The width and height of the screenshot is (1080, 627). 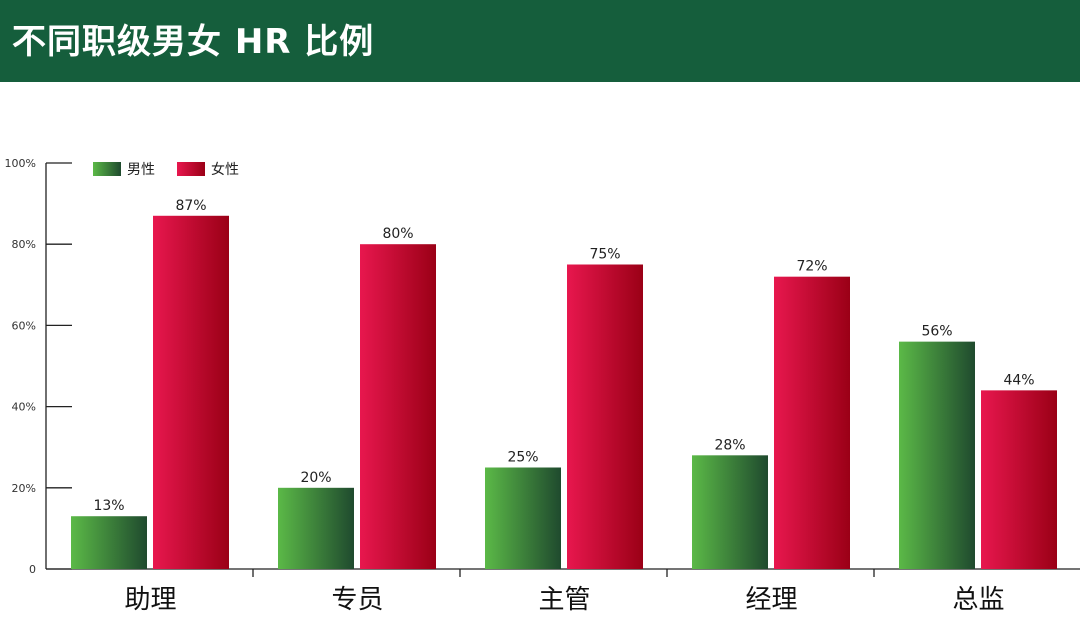 What do you see at coordinates (540, 41) in the screenshot?
I see `title-banner: 不同职级男女 HR 比例` at bounding box center [540, 41].